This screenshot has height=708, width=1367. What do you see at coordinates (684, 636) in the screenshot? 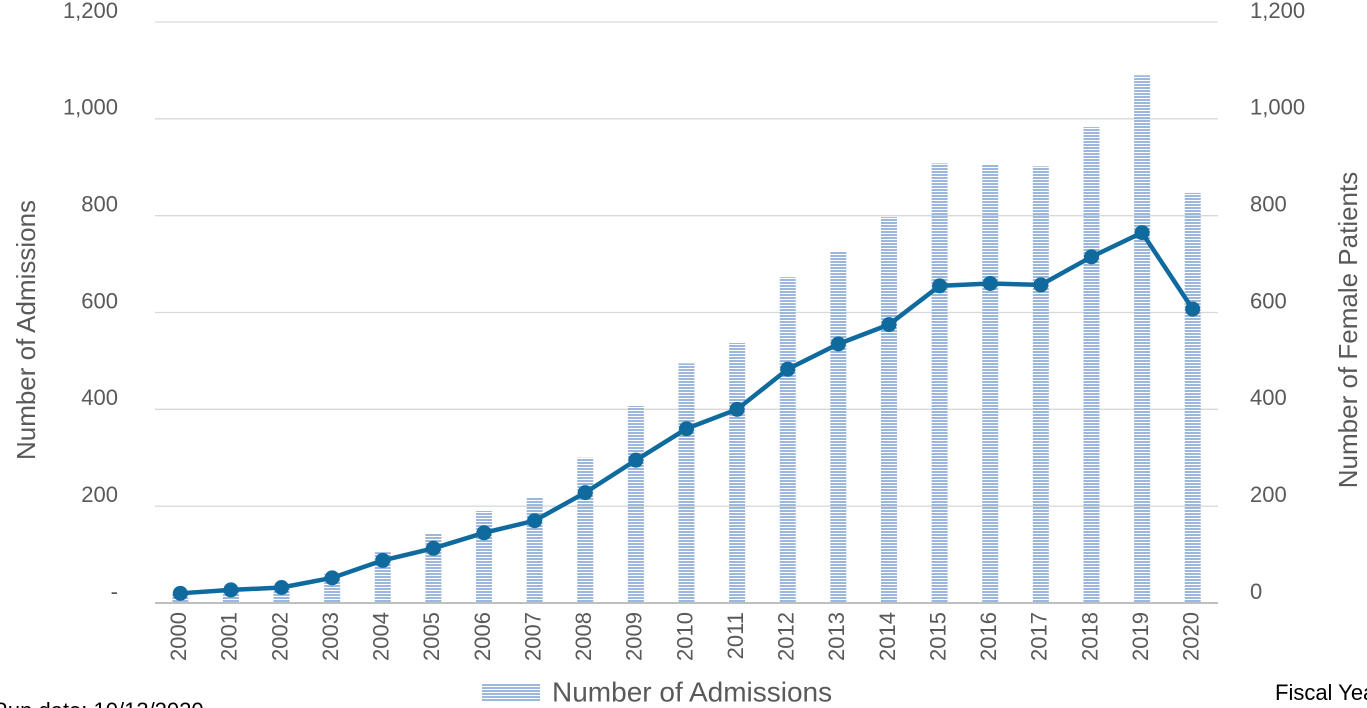
I see `x-tick-label: 2010` at bounding box center [684, 636].